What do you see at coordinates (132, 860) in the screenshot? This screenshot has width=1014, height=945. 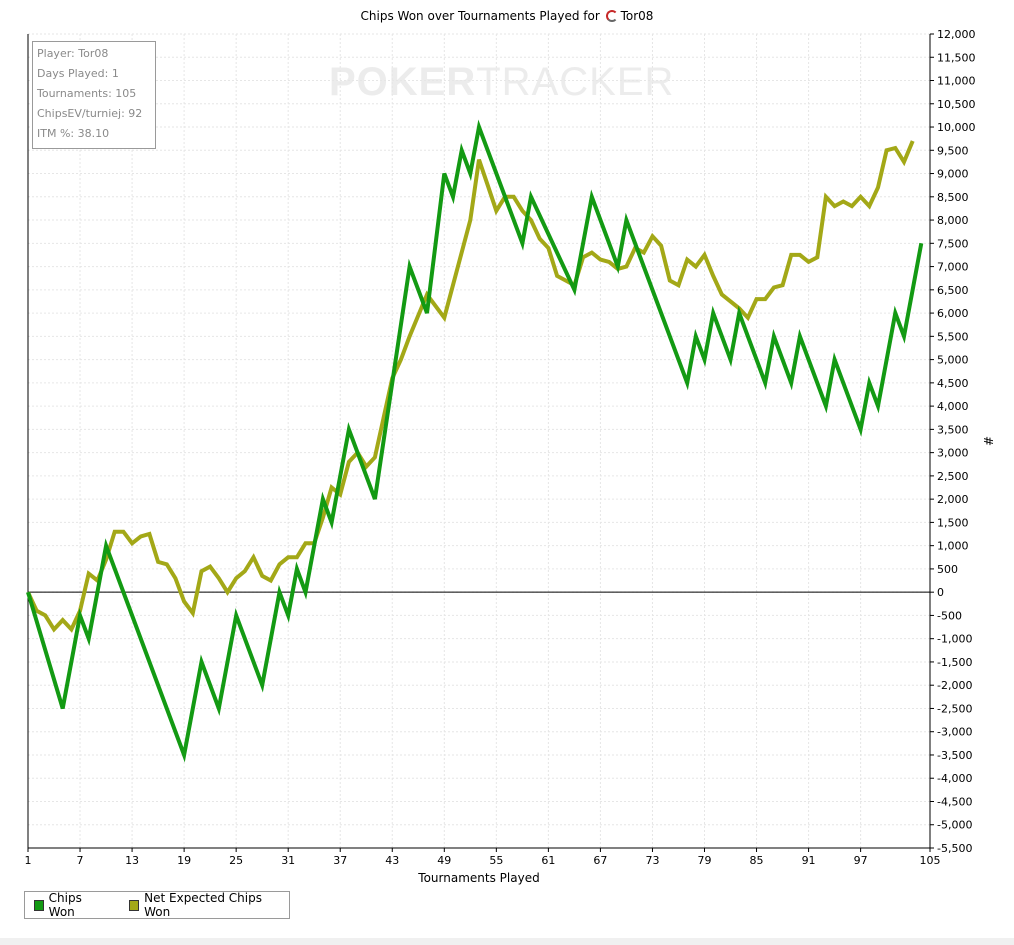 I see `x-tick-label: 13` at bounding box center [132, 860].